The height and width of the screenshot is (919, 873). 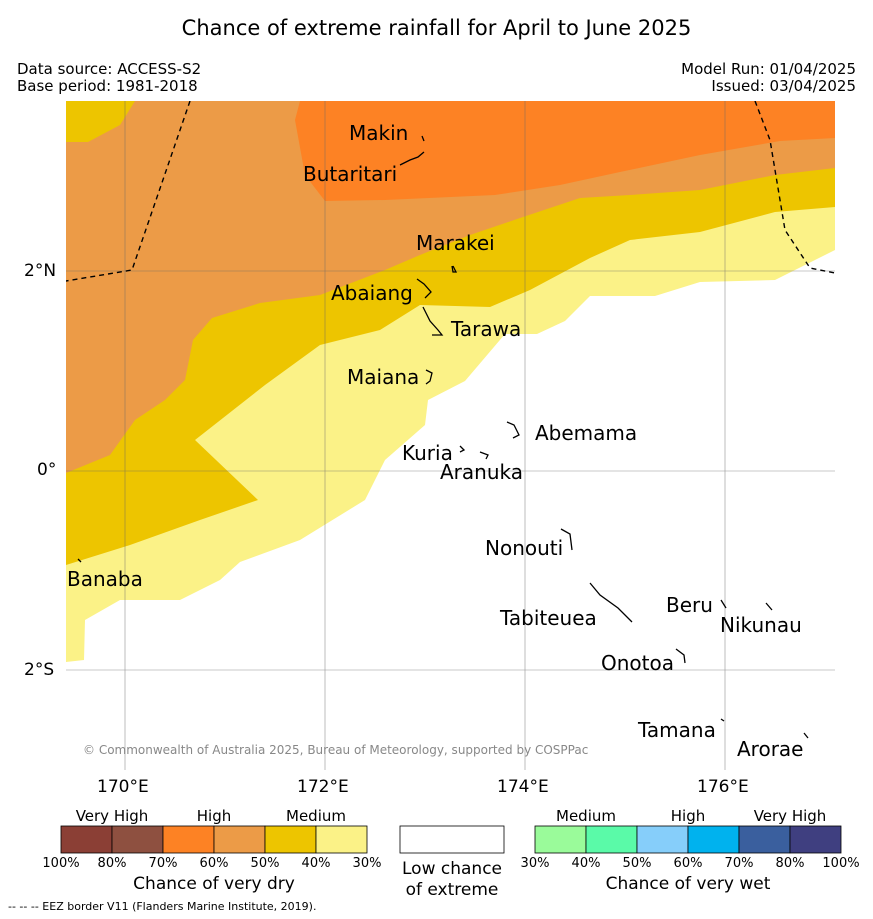 I want to click on wet-caption: Chance of very wet, so click(x=688, y=884).